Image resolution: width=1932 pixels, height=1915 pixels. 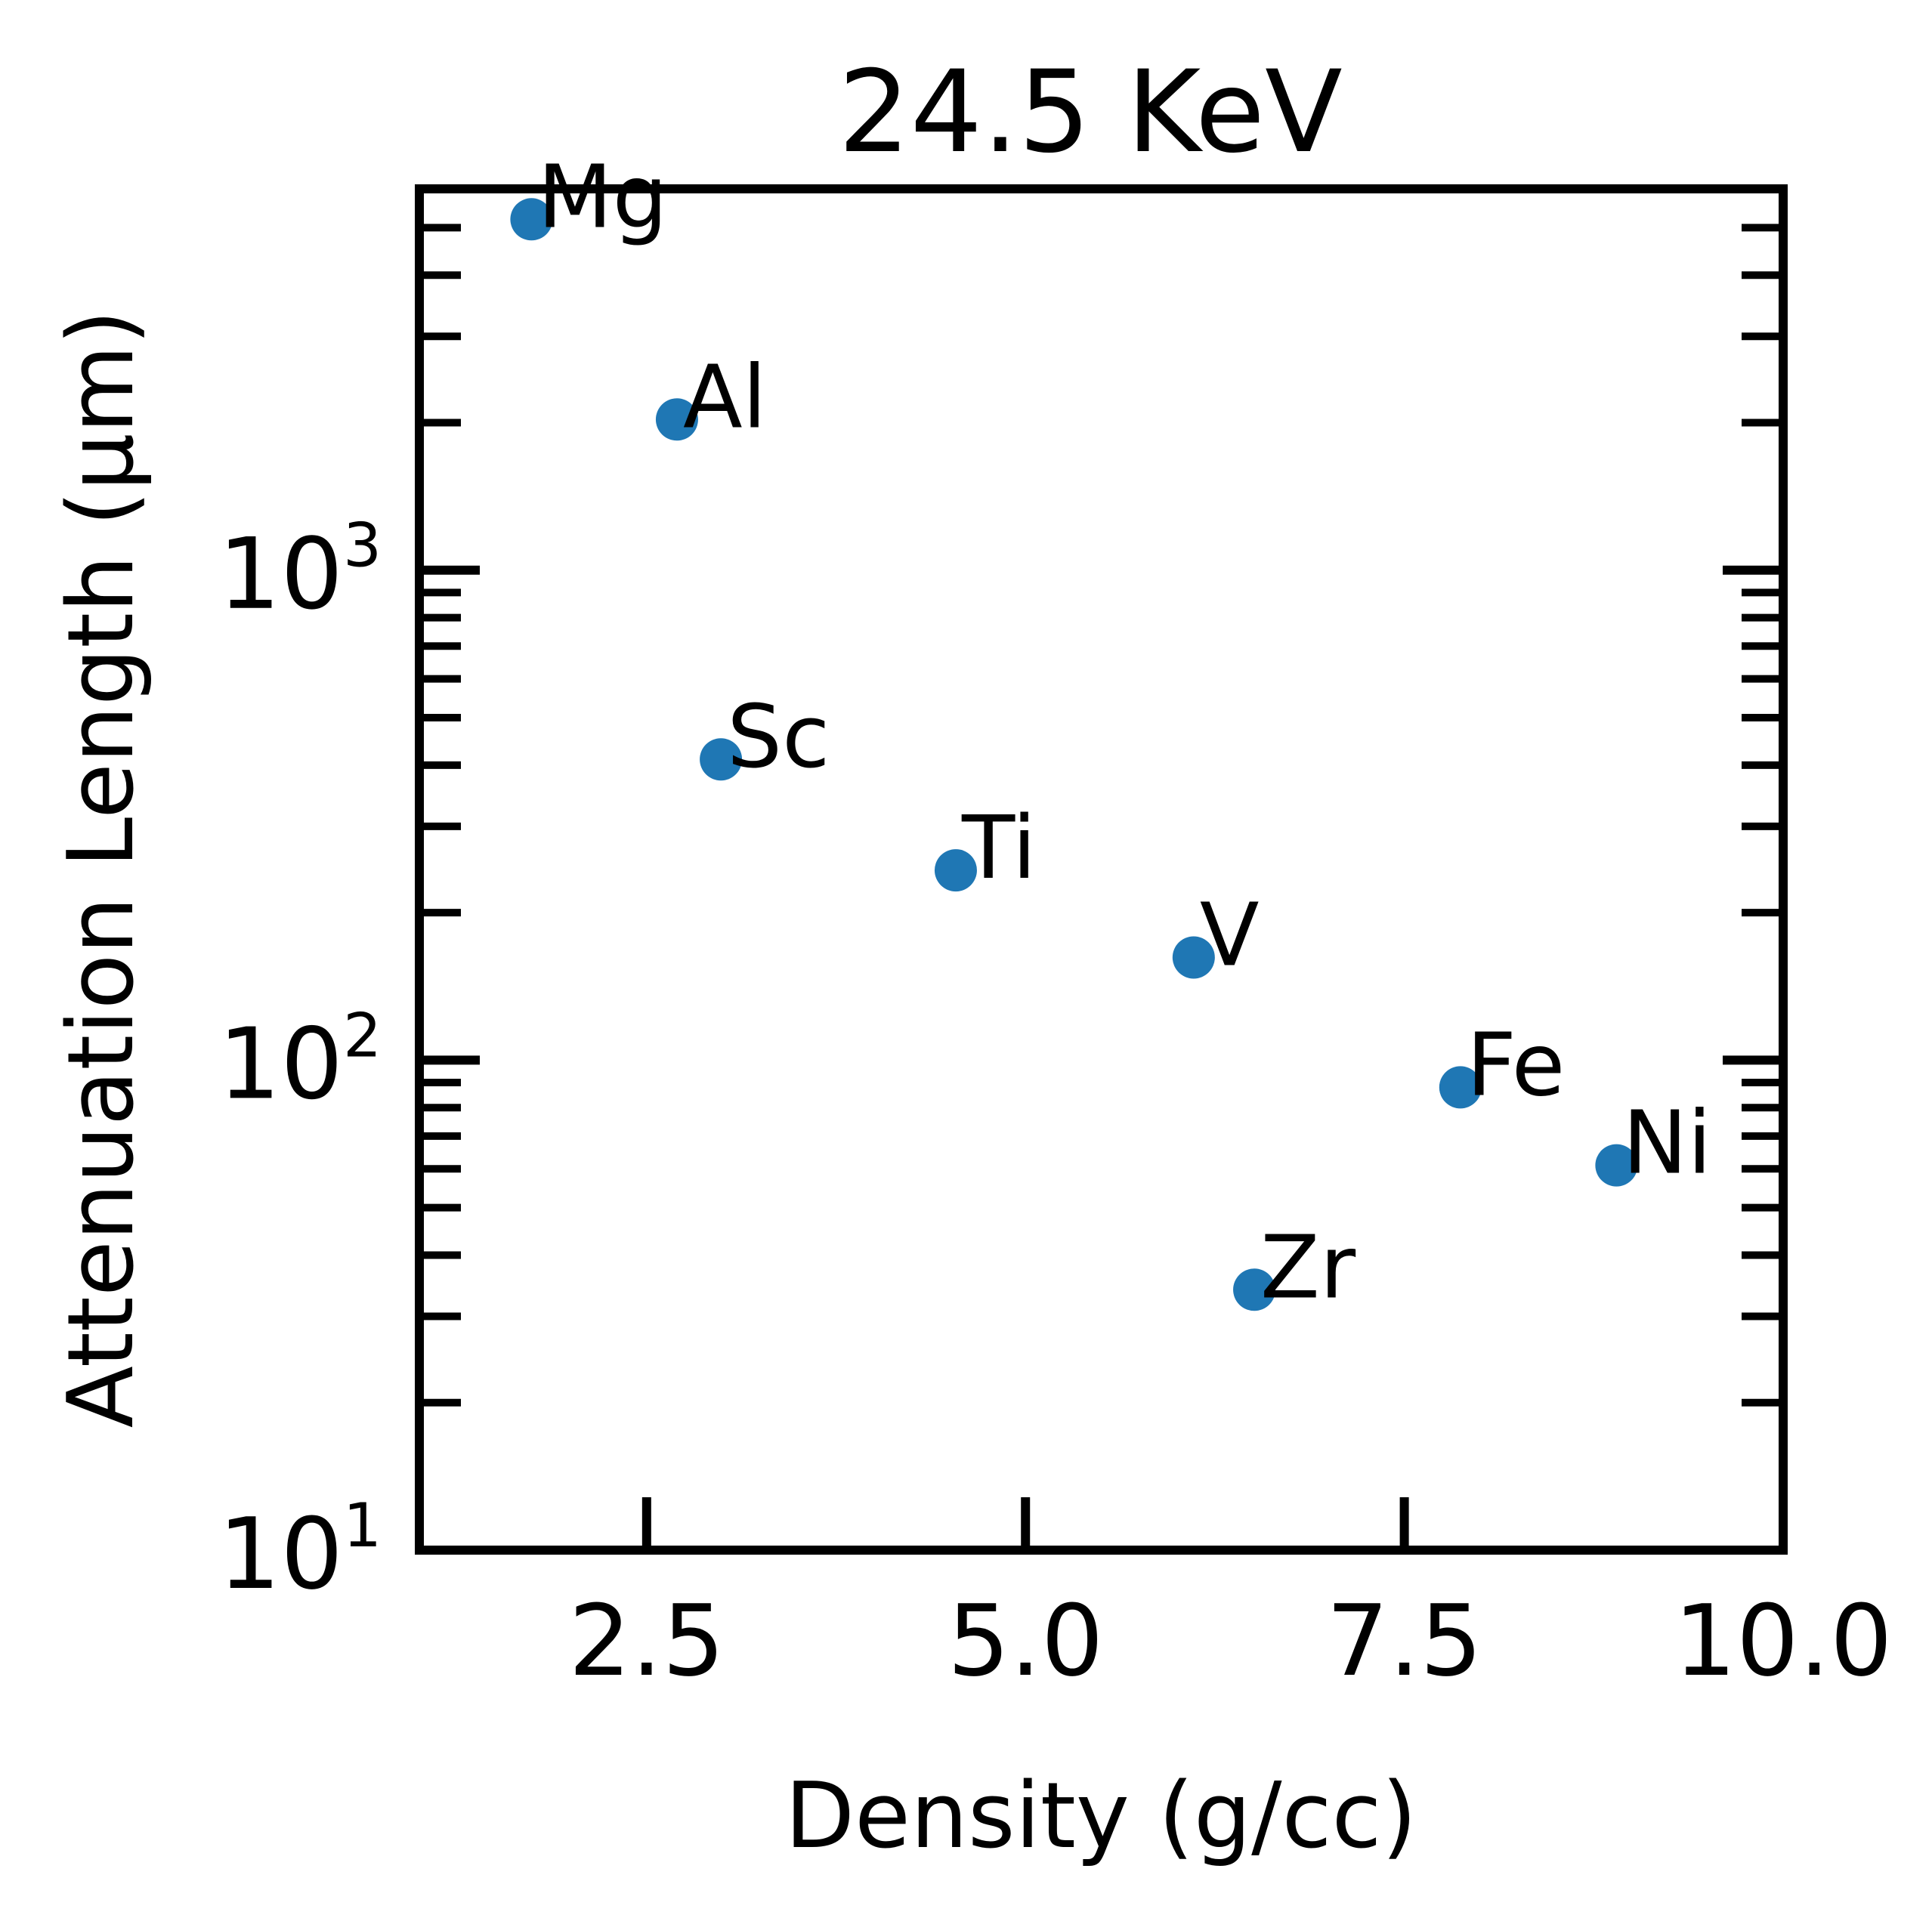 I want to click on point-label-zr: Zr, so click(x=1308, y=1267).